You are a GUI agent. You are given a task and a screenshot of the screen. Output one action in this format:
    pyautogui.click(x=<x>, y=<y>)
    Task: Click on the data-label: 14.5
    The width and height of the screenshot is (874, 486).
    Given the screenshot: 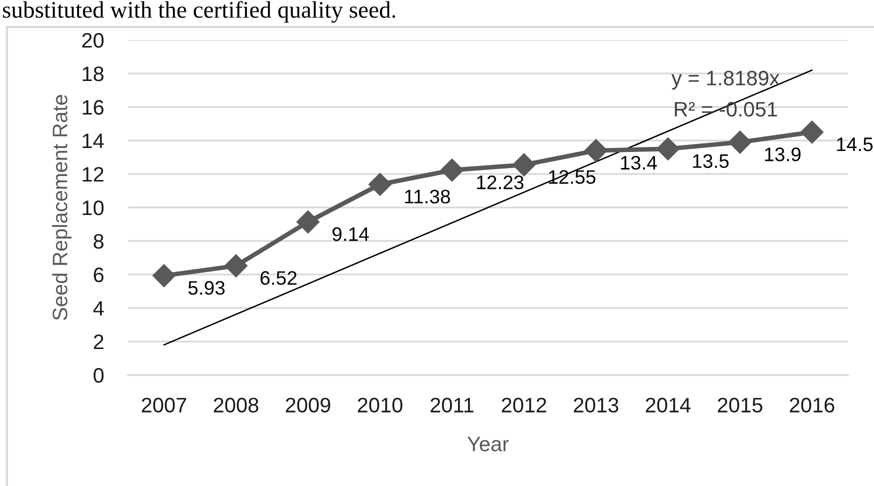 What is the action you would take?
    pyautogui.click(x=855, y=145)
    